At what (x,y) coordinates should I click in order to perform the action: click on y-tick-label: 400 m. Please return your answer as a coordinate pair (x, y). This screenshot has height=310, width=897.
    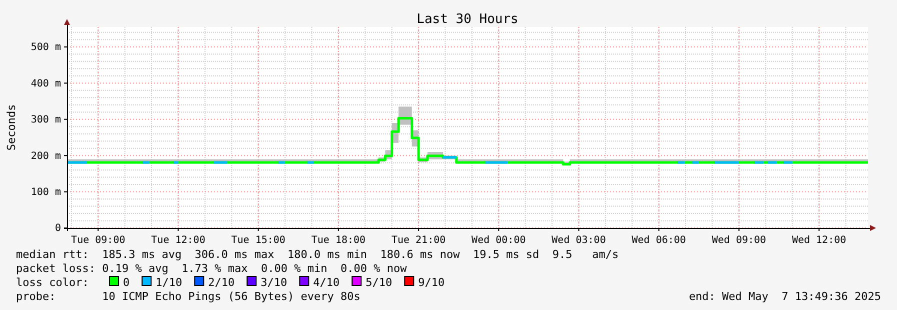
    Looking at the image, I should click on (45, 84).